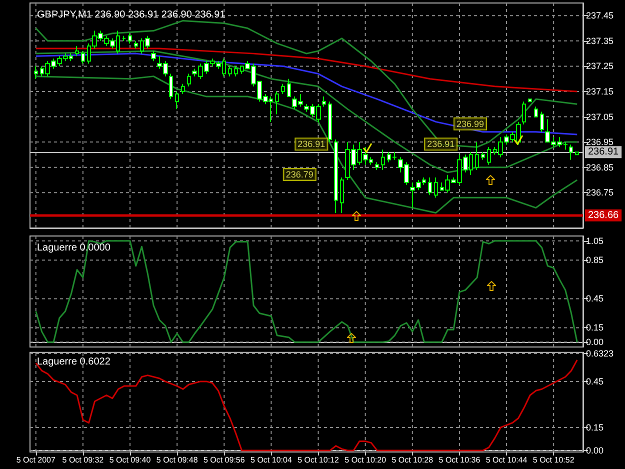  I want to click on x-tick-label: 5 Oct 09:48, so click(177, 460).